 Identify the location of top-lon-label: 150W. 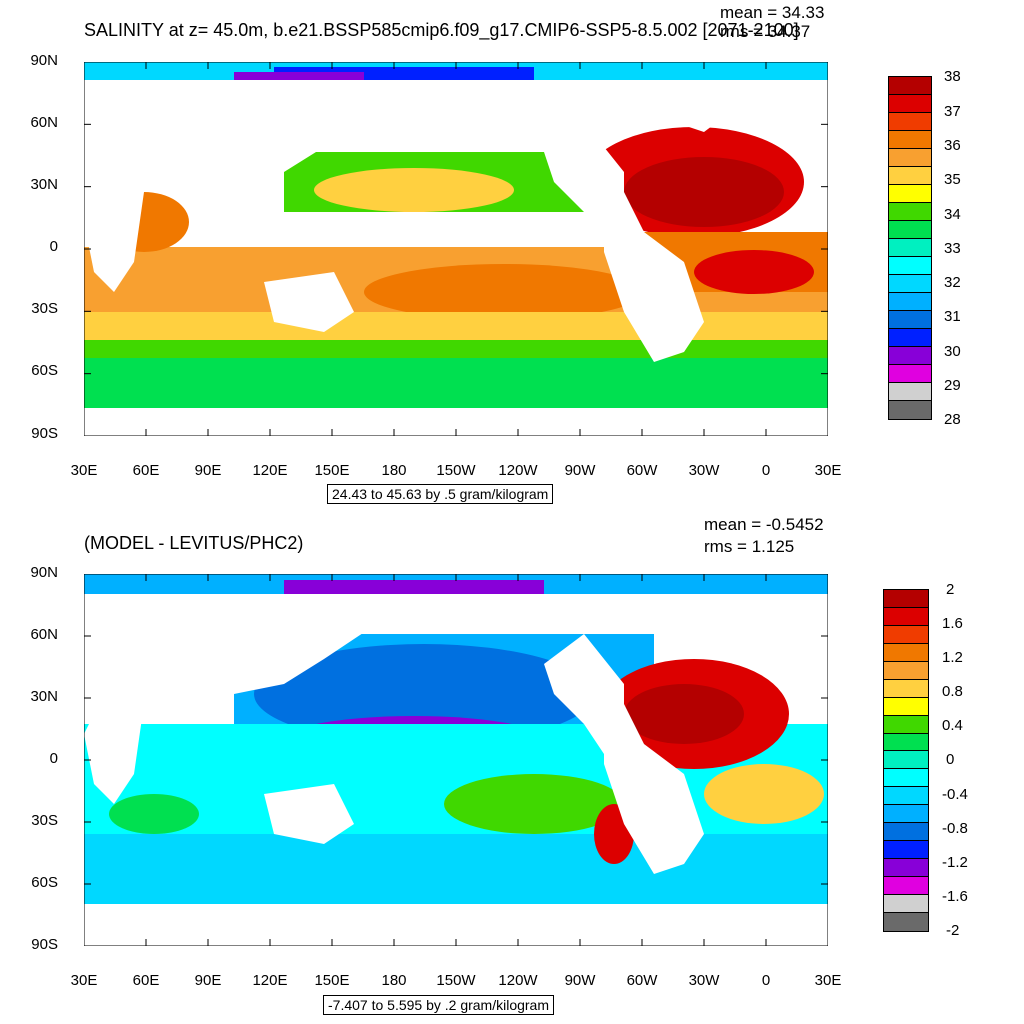
(456, 470).